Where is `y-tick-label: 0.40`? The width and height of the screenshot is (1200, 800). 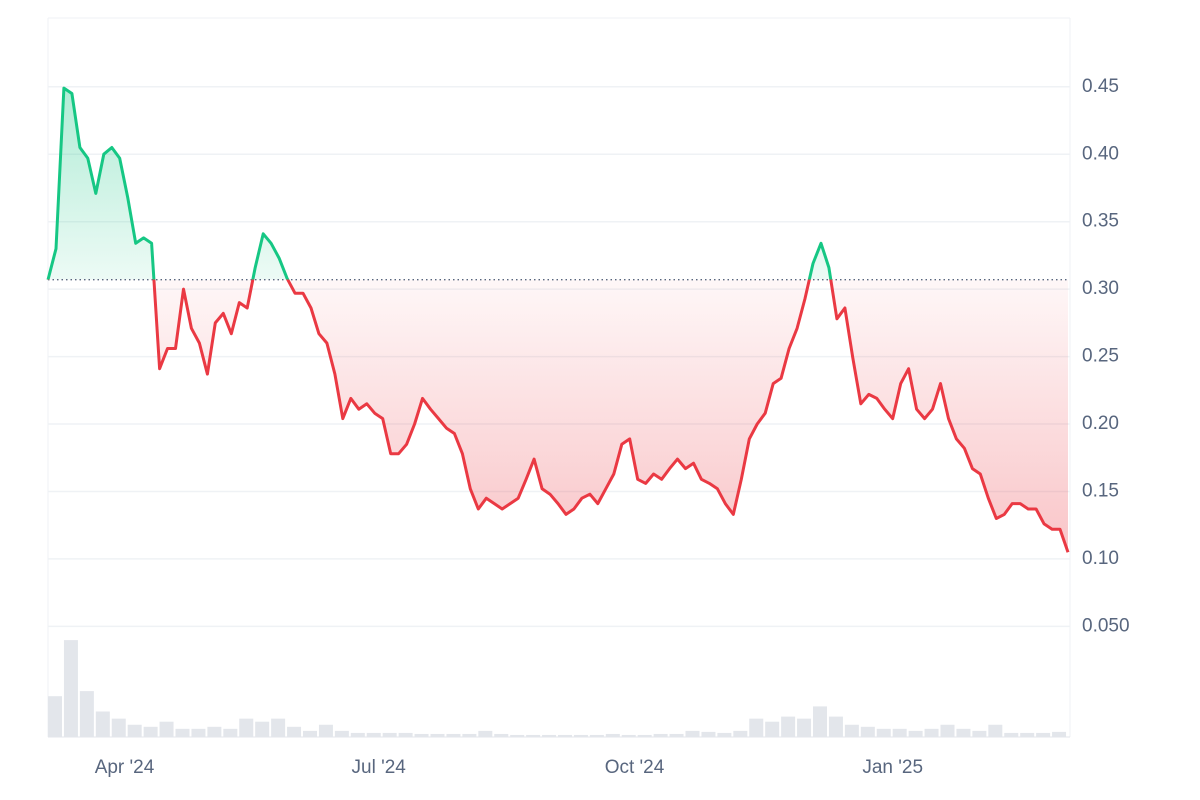 y-tick-label: 0.40 is located at coordinates (1100, 153).